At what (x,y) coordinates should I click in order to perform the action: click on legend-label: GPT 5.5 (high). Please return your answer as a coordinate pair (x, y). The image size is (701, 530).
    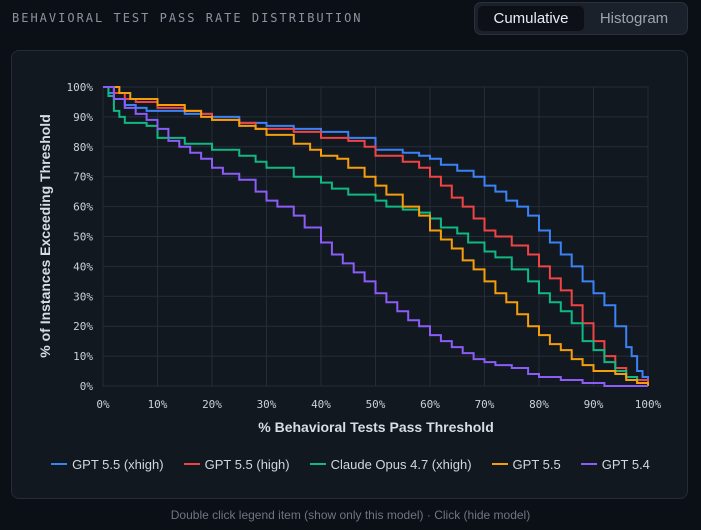
    Looking at the image, I should click on (247, 464).